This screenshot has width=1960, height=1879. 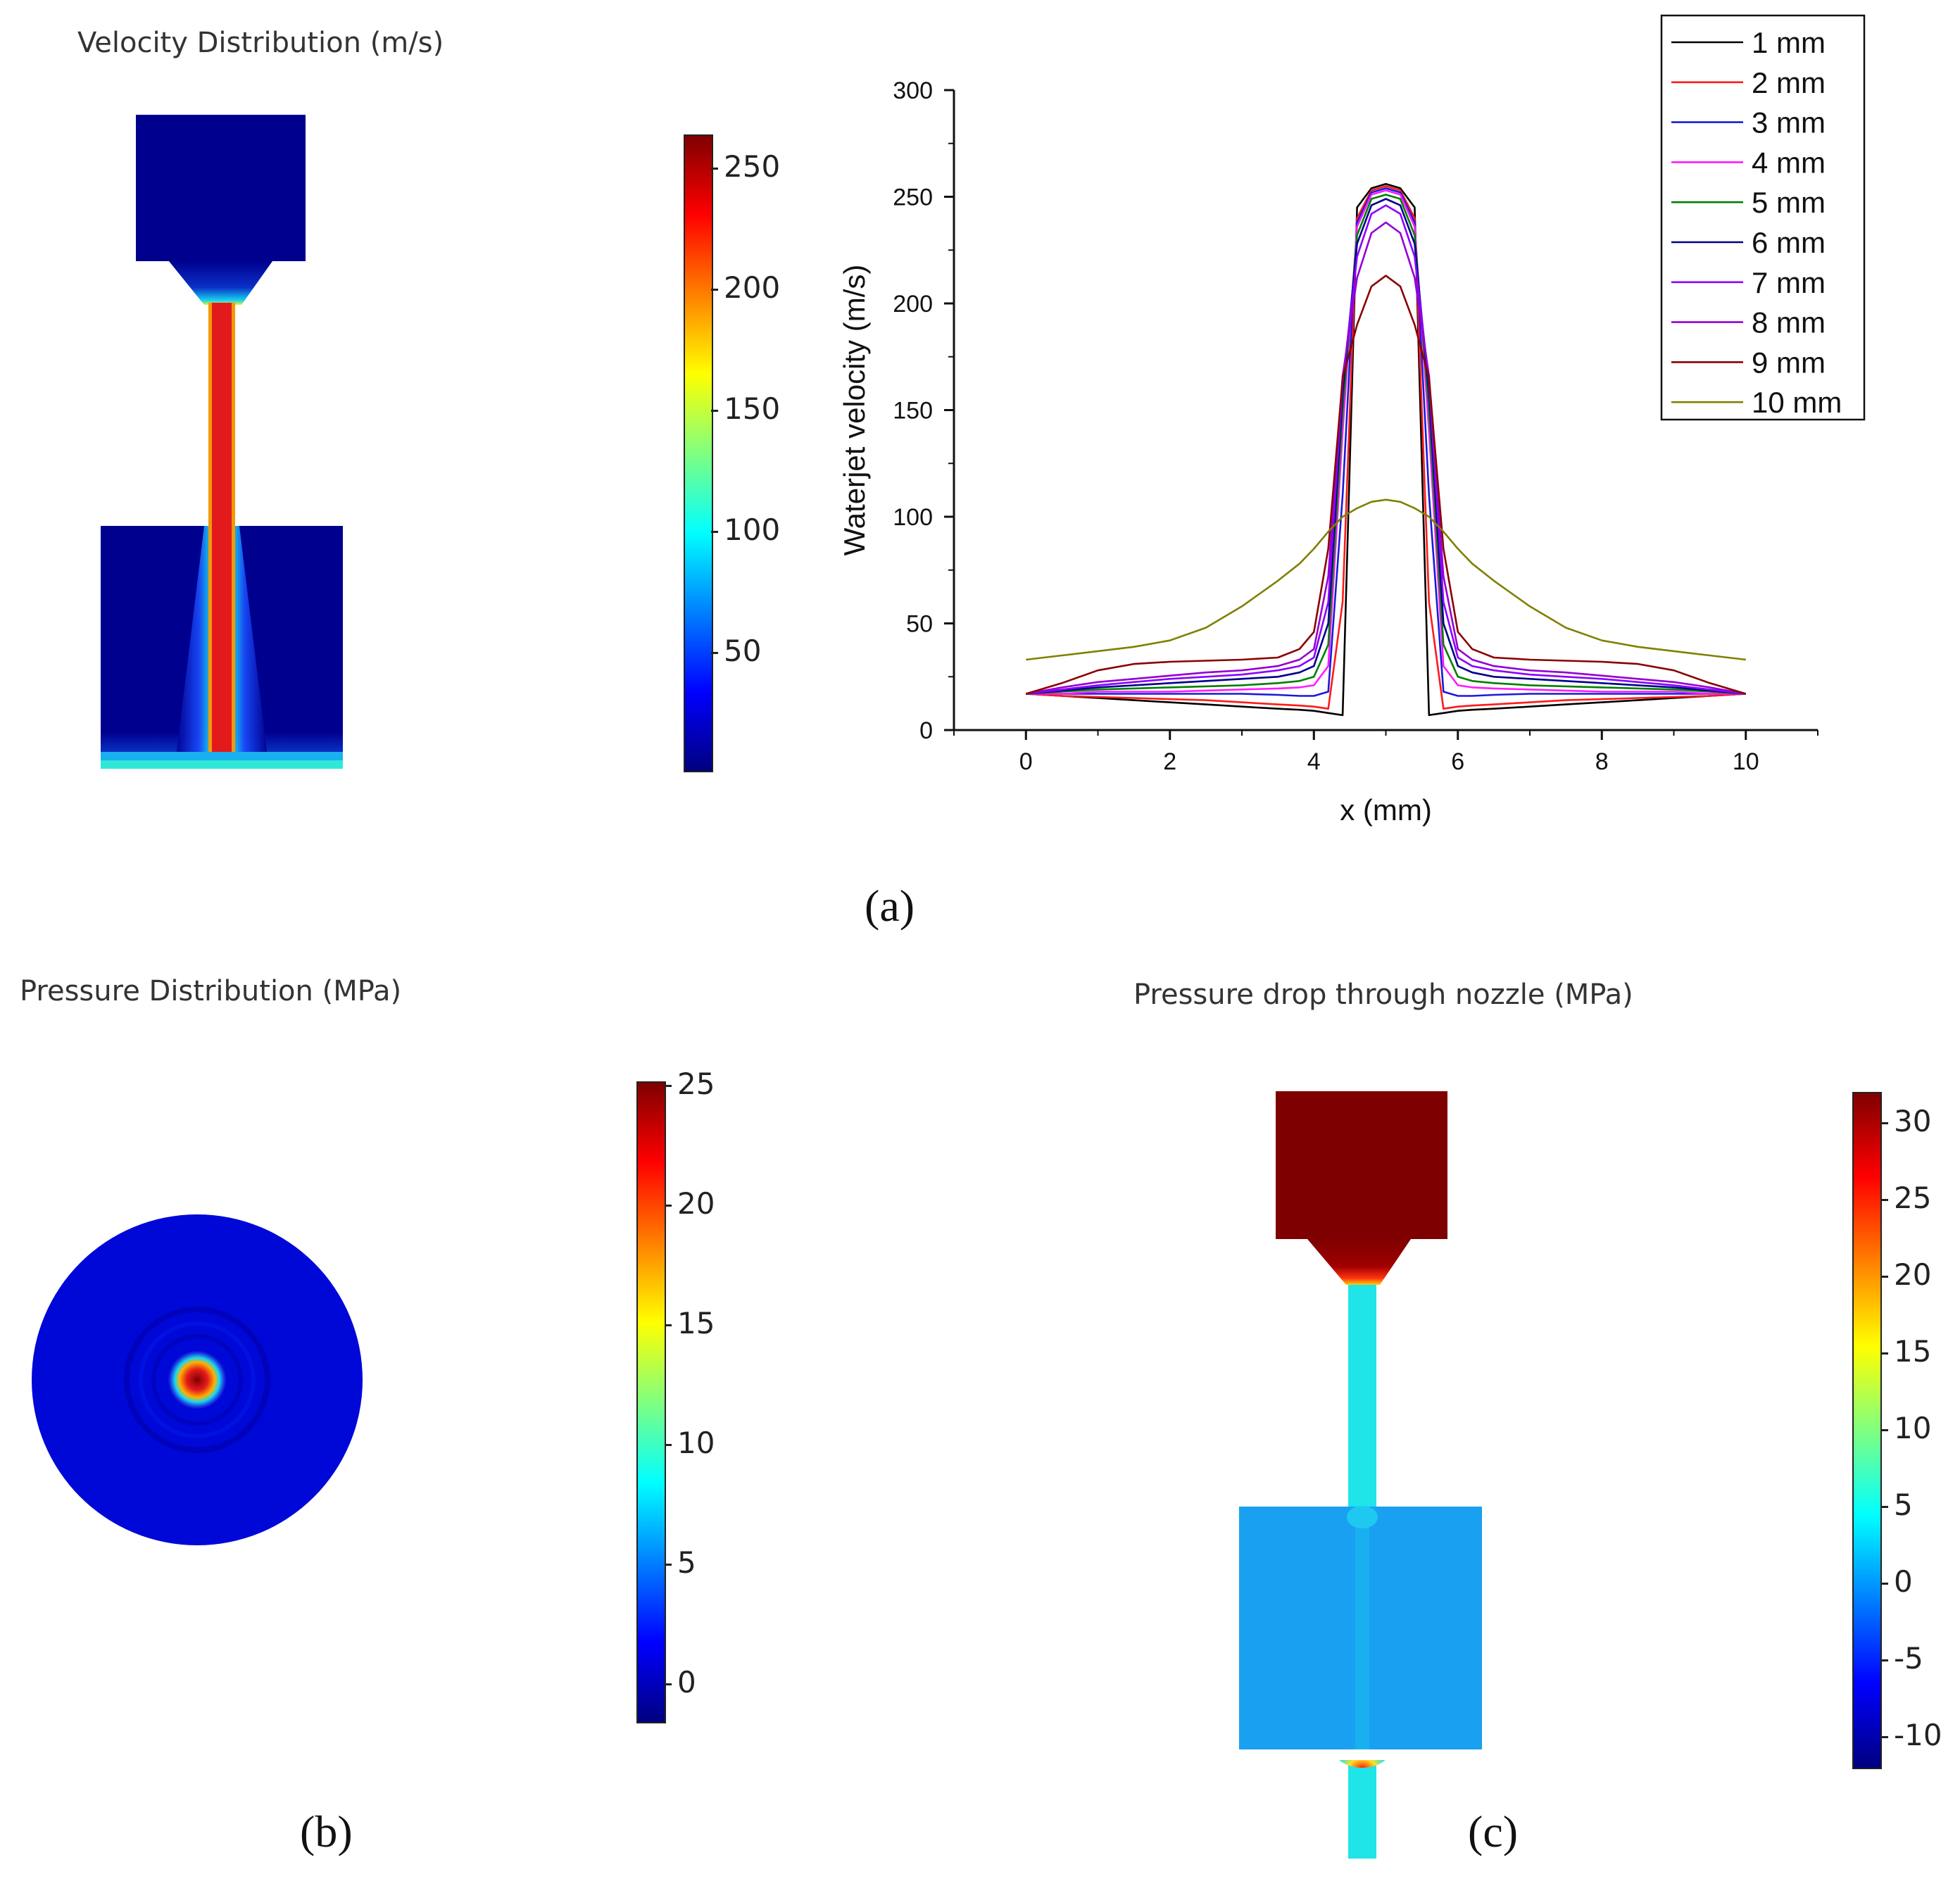 I want to click on pressure-distribution-title: Pressure Distribution (MPa), so click(x=211, y=991).